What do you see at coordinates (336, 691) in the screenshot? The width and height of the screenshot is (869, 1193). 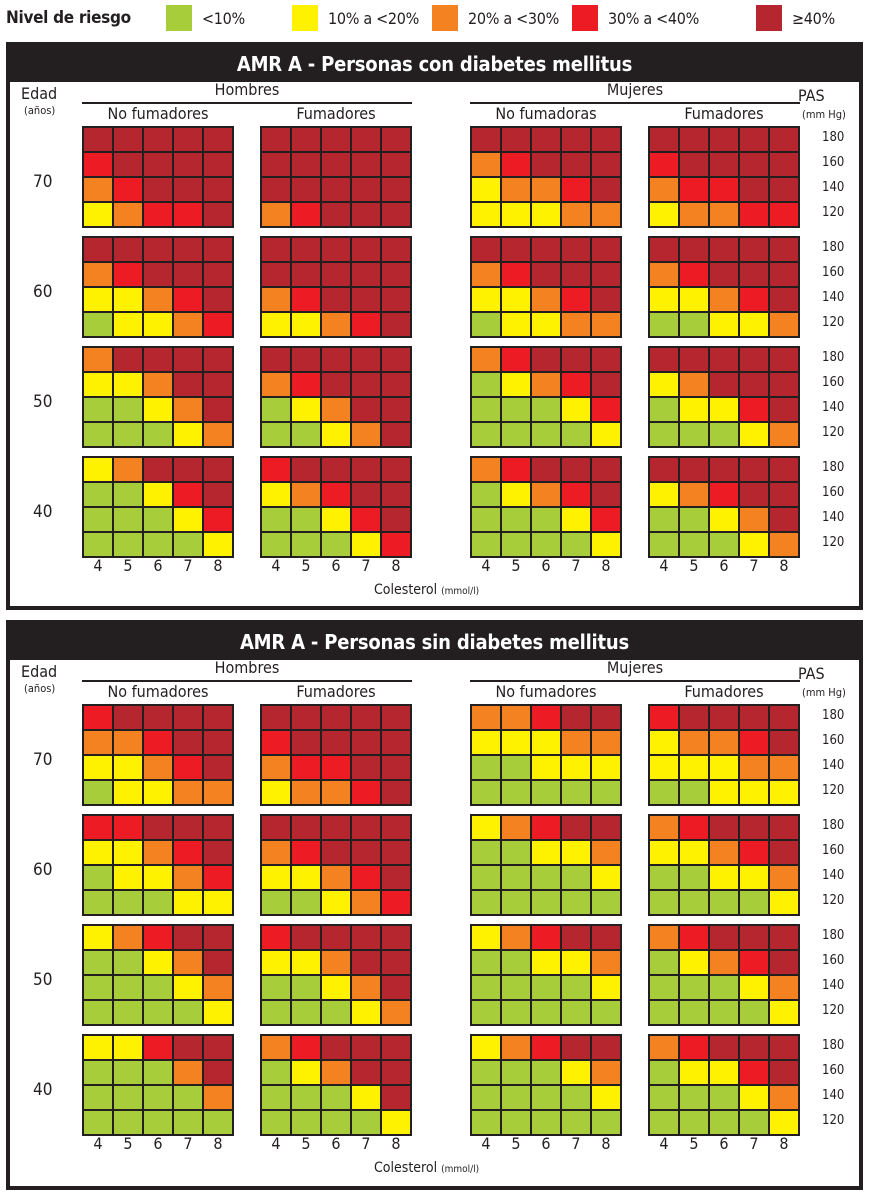 I see `smoking-header: Fumadores` at bounding box center [336, 691].